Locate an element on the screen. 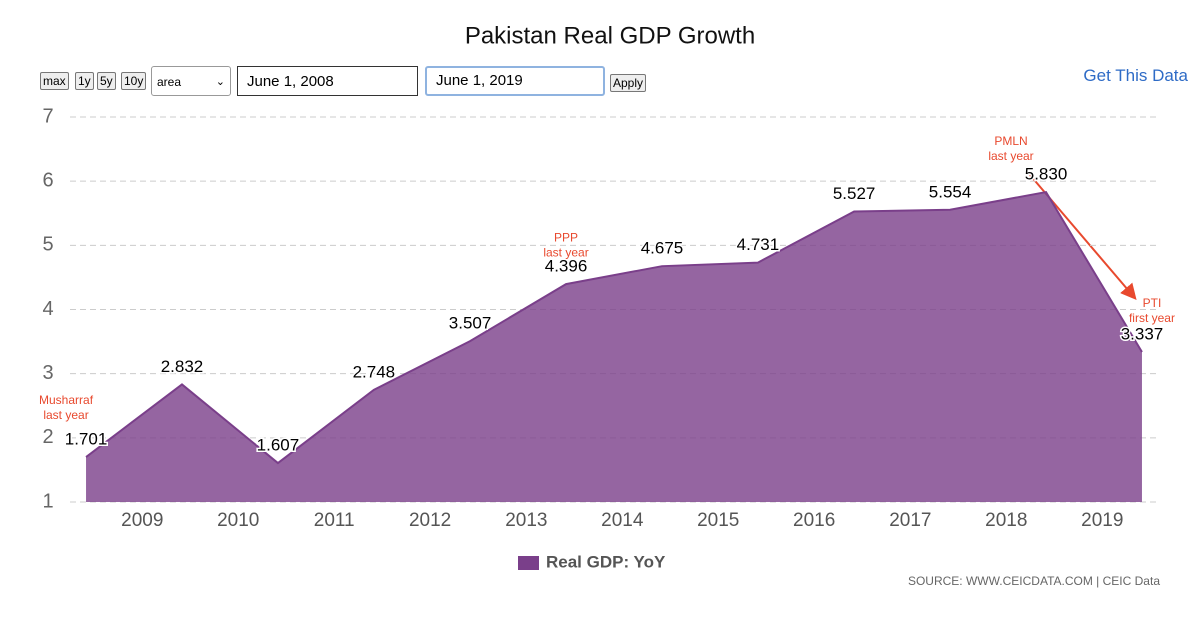 This screenshot has width=1200, height=621. x-tick-label: 2009 is located at coordinates (142, 520).